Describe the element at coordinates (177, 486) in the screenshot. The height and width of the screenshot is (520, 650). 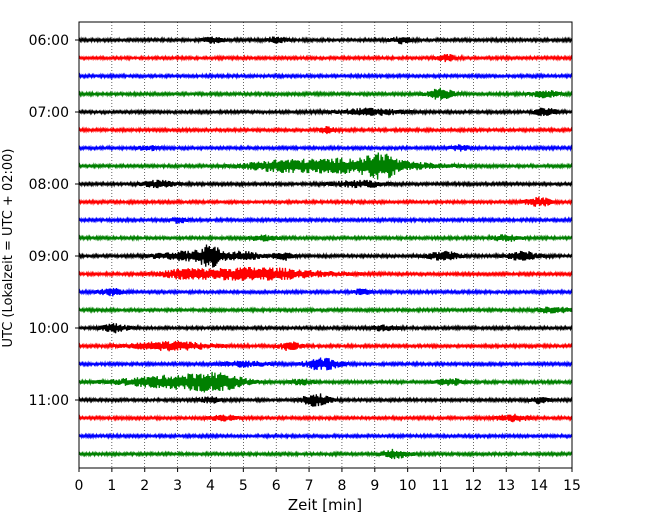
I see `x-tick-label: 3` at that location.